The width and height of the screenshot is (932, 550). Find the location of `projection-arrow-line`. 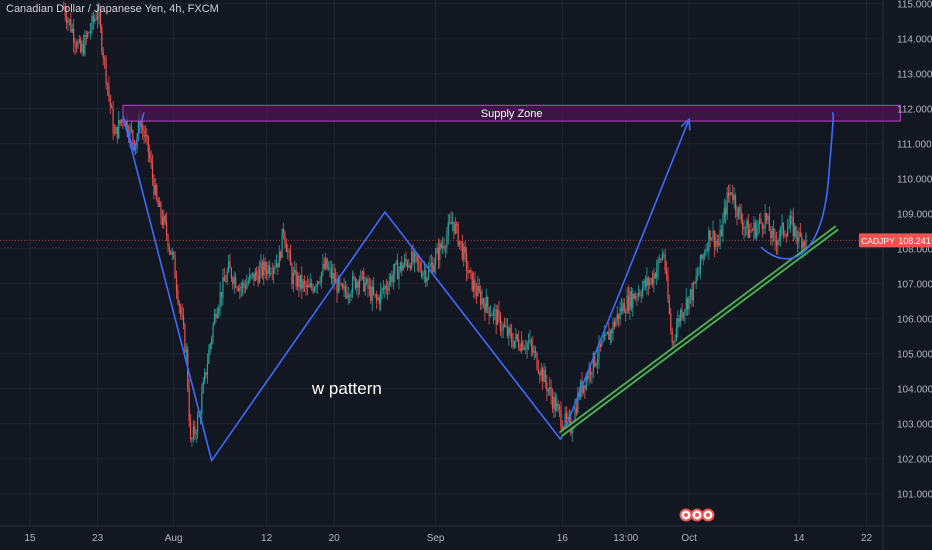

projection-arrow-line is located at coordinates (624, 279).